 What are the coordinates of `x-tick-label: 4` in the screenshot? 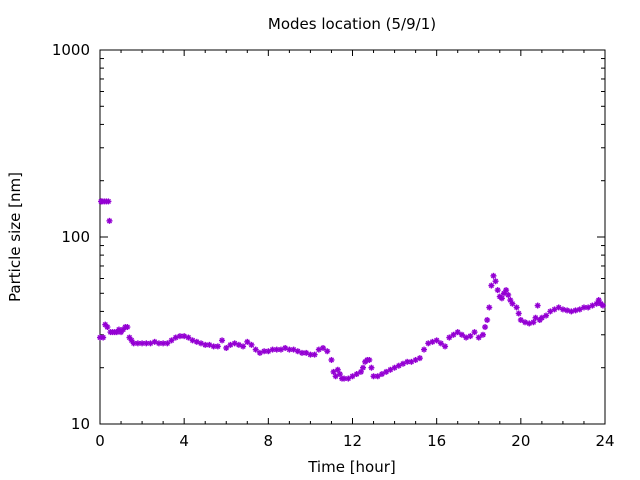 It's located at (184, 441).